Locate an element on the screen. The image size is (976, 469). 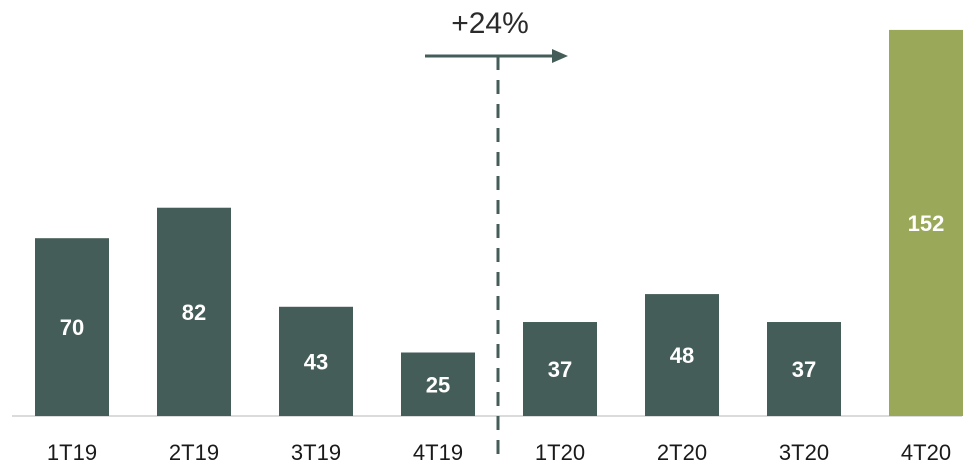
bar-3t20 is located at coordinates (804, 369).